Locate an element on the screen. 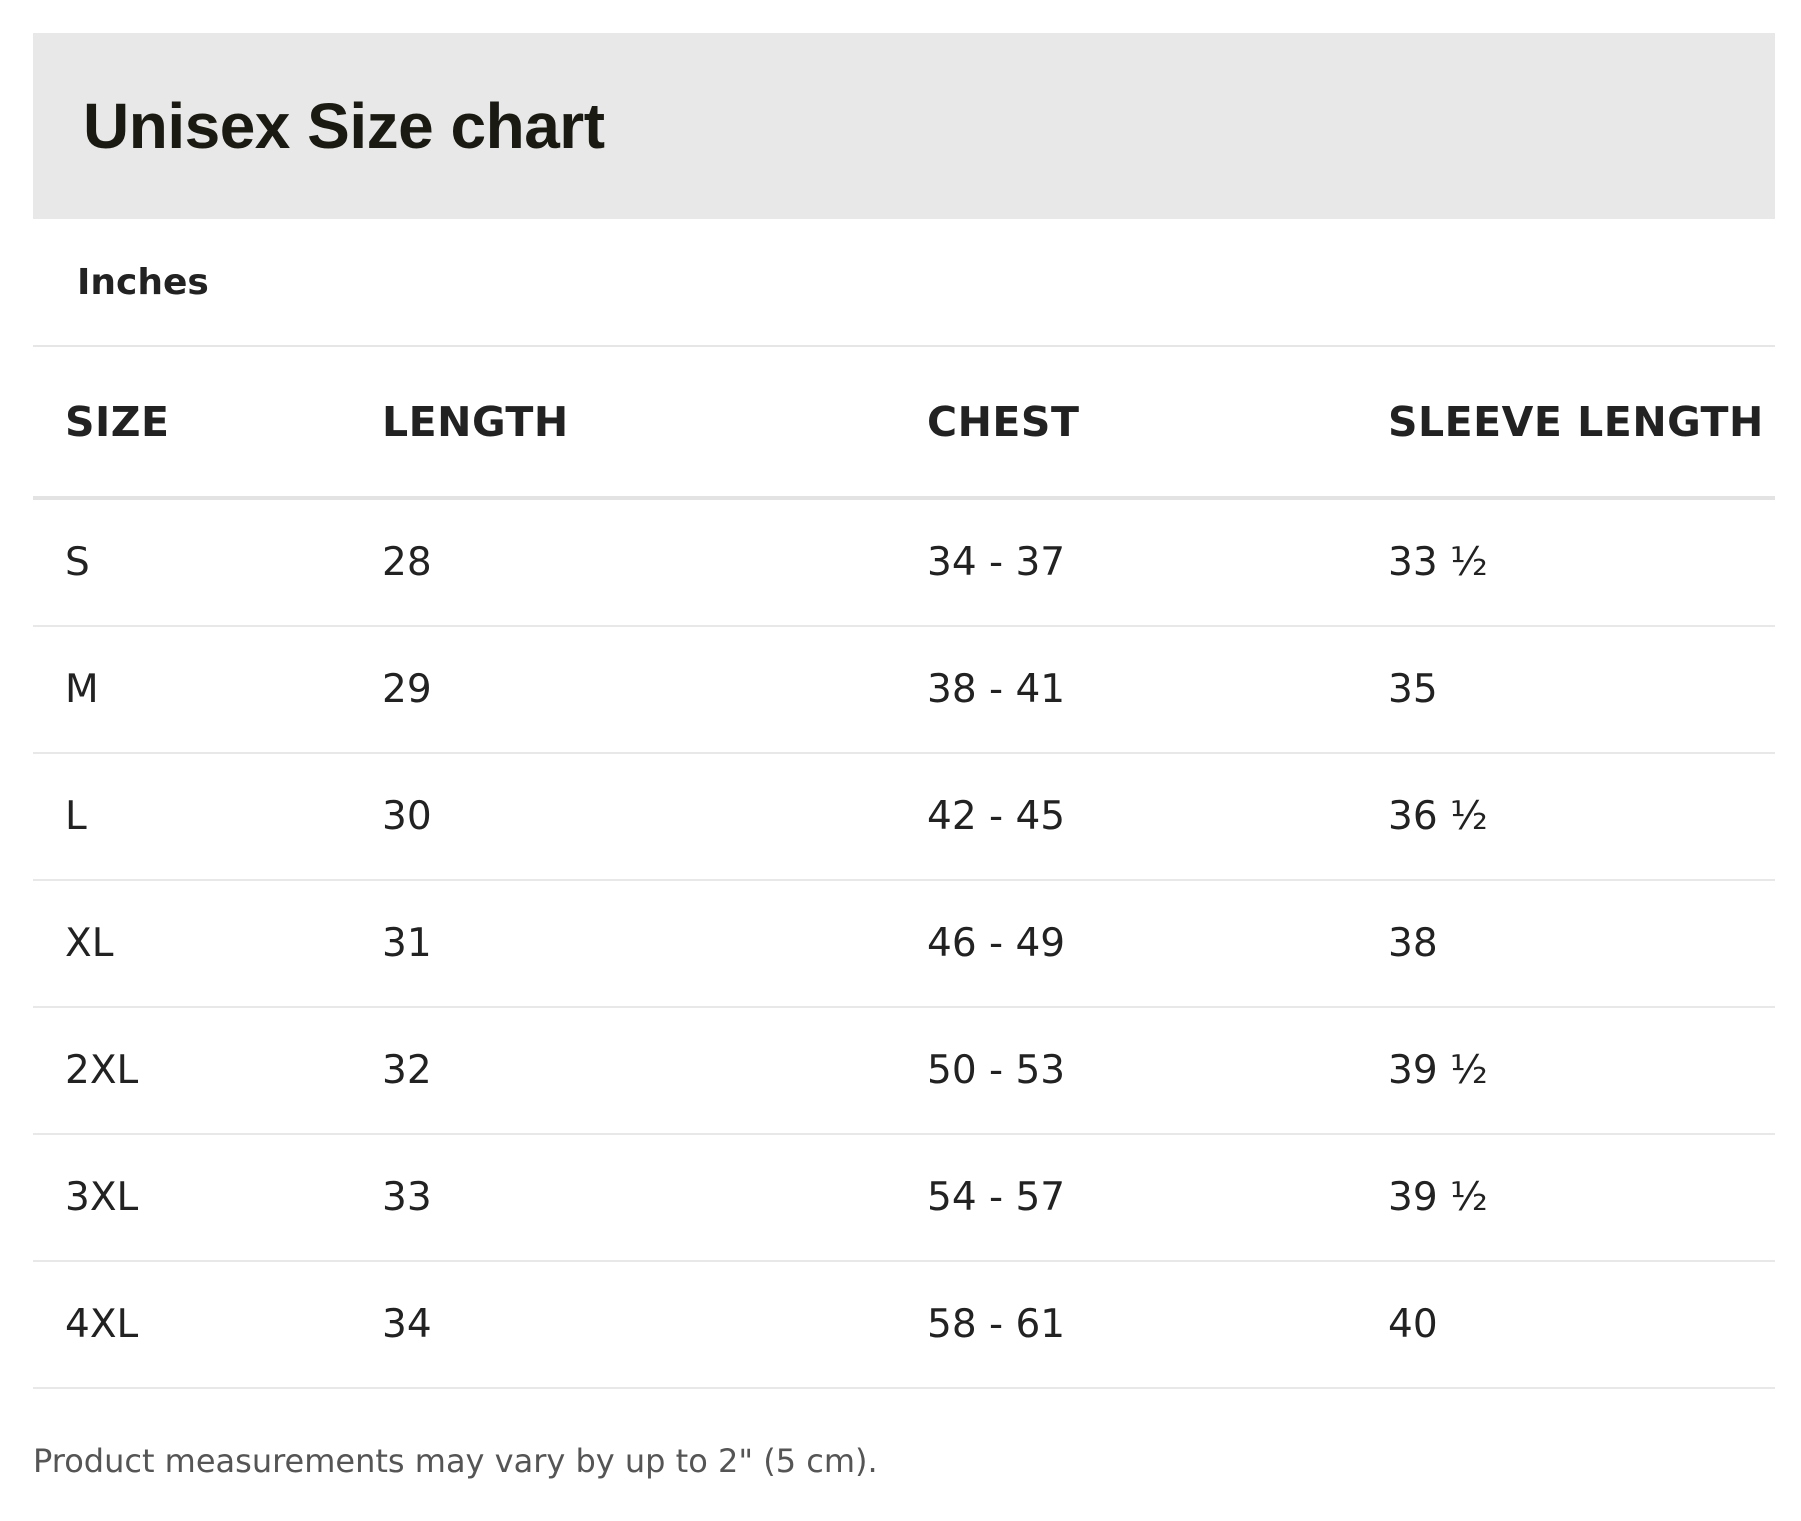 This screenshot has height=1521, width=1801. size-cell: M is located at coordinates (207, 690).